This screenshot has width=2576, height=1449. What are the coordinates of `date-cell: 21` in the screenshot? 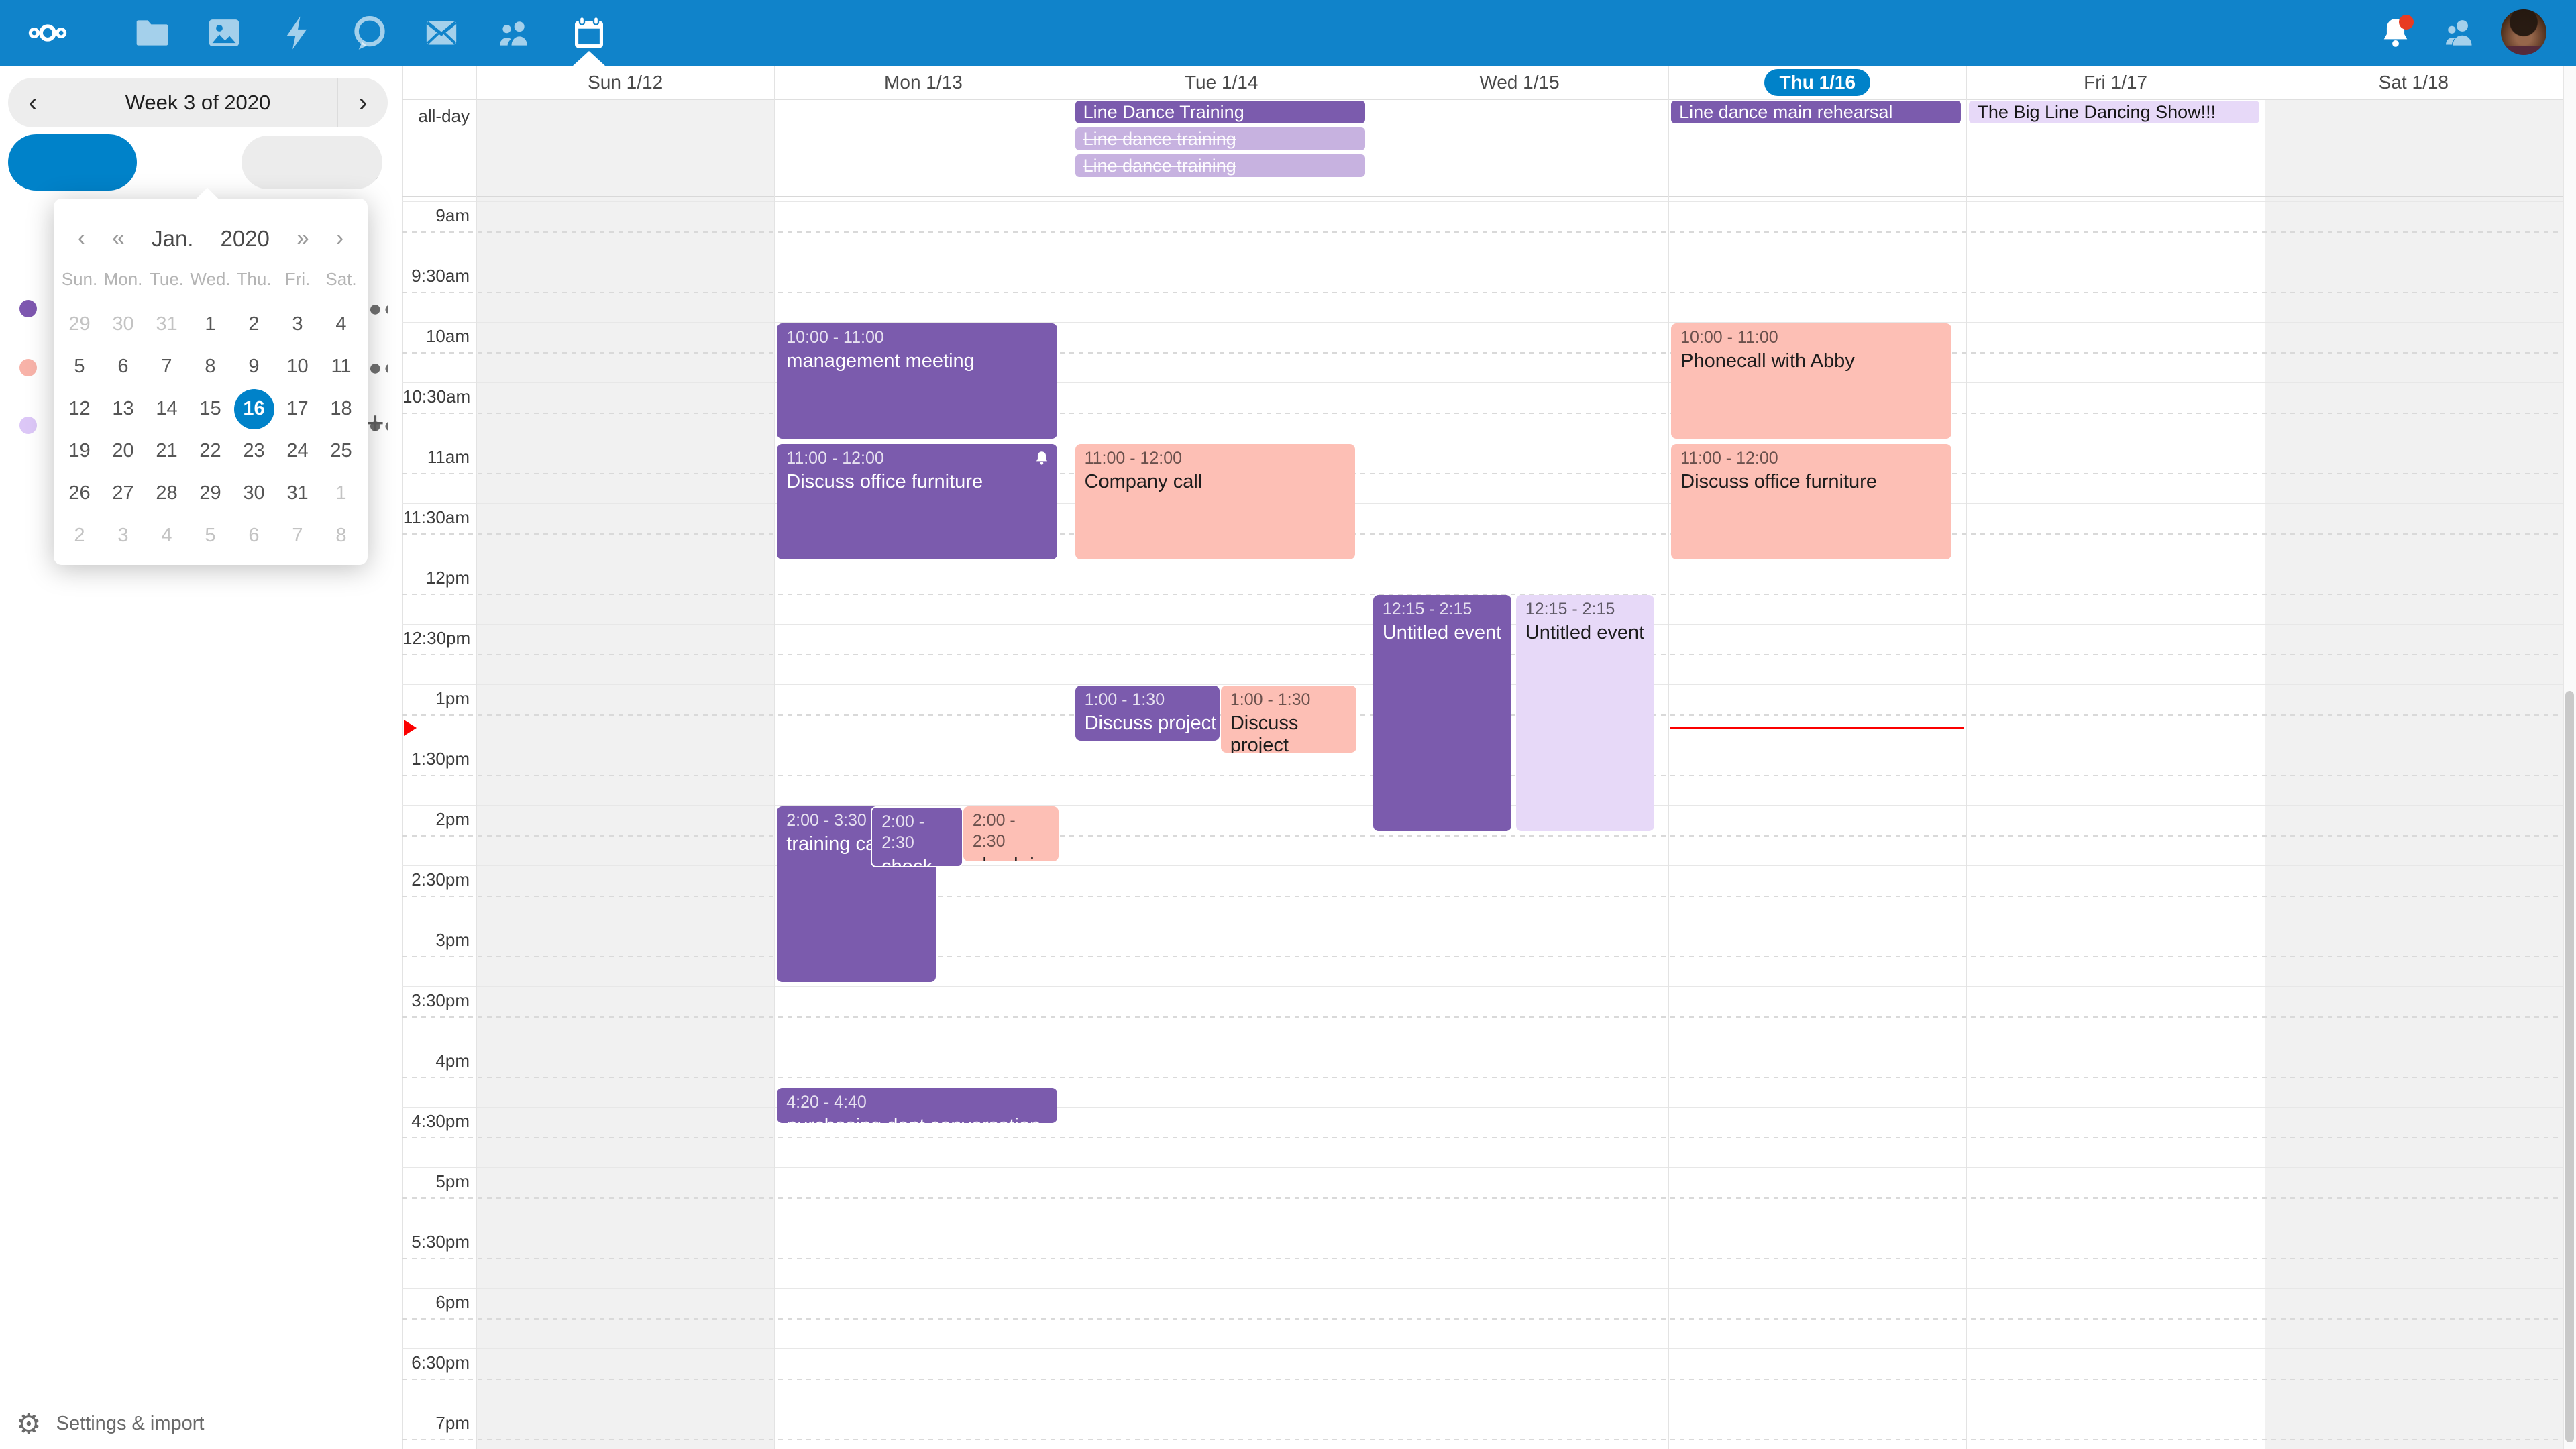 It's located at (167, 451).